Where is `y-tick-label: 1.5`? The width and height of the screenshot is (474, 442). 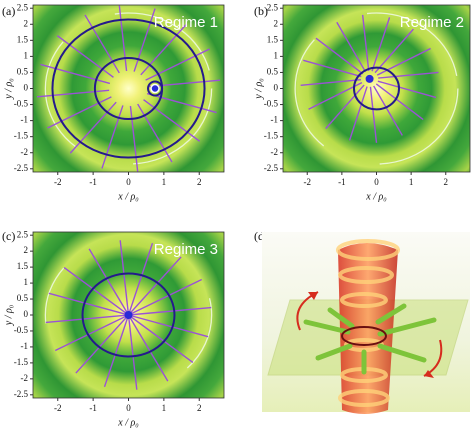 y-tick-label: 1.5 is located at coordinates (23, 39).